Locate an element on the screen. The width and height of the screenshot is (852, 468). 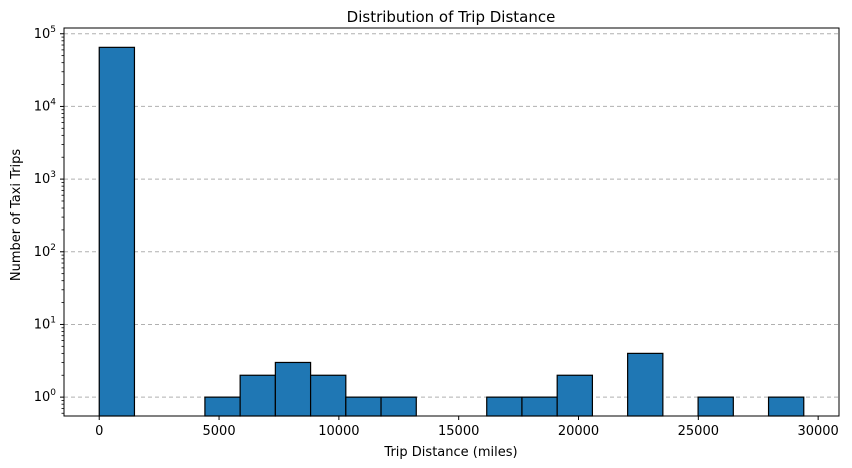
x-tick-label: 25000 is located at coordinates (698, 431).